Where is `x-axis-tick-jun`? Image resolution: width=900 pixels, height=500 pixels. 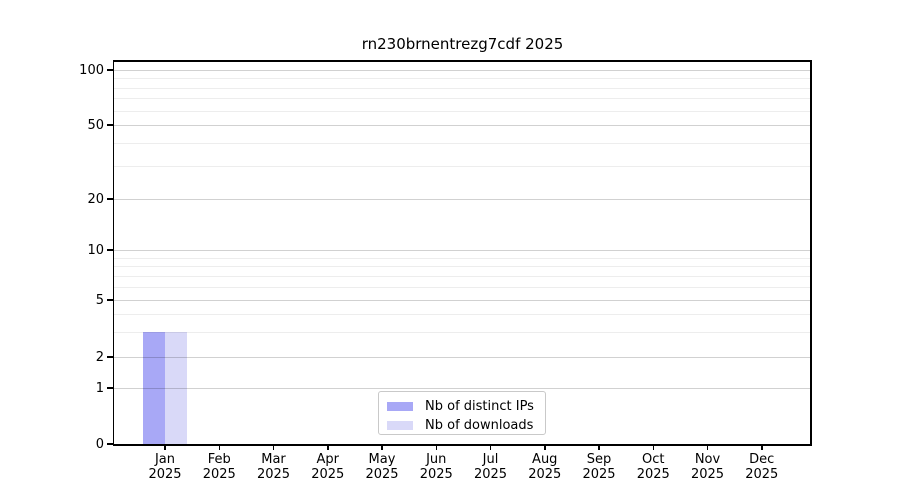
x-axis-tick-jun is located at coordinates (436, 447).